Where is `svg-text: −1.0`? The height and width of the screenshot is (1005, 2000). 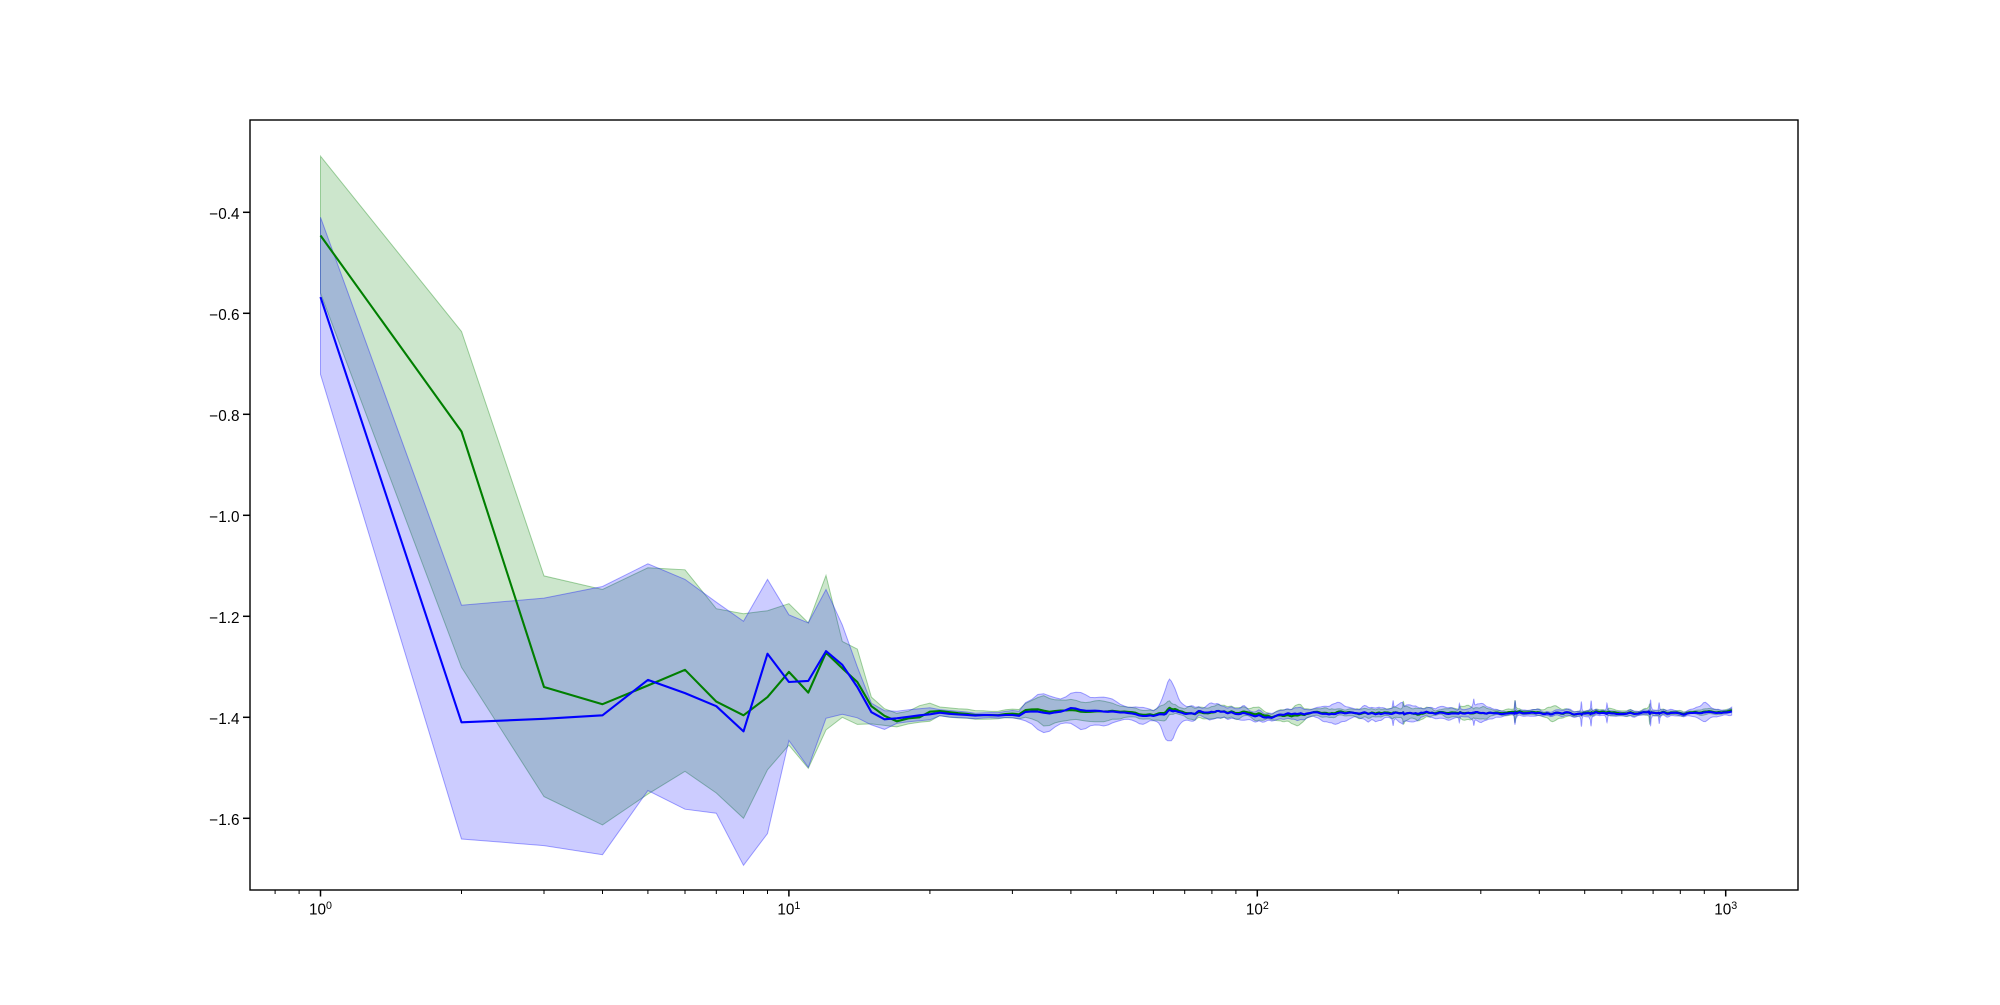 svg-text: −1.0 is located at coordinates (224, 517).